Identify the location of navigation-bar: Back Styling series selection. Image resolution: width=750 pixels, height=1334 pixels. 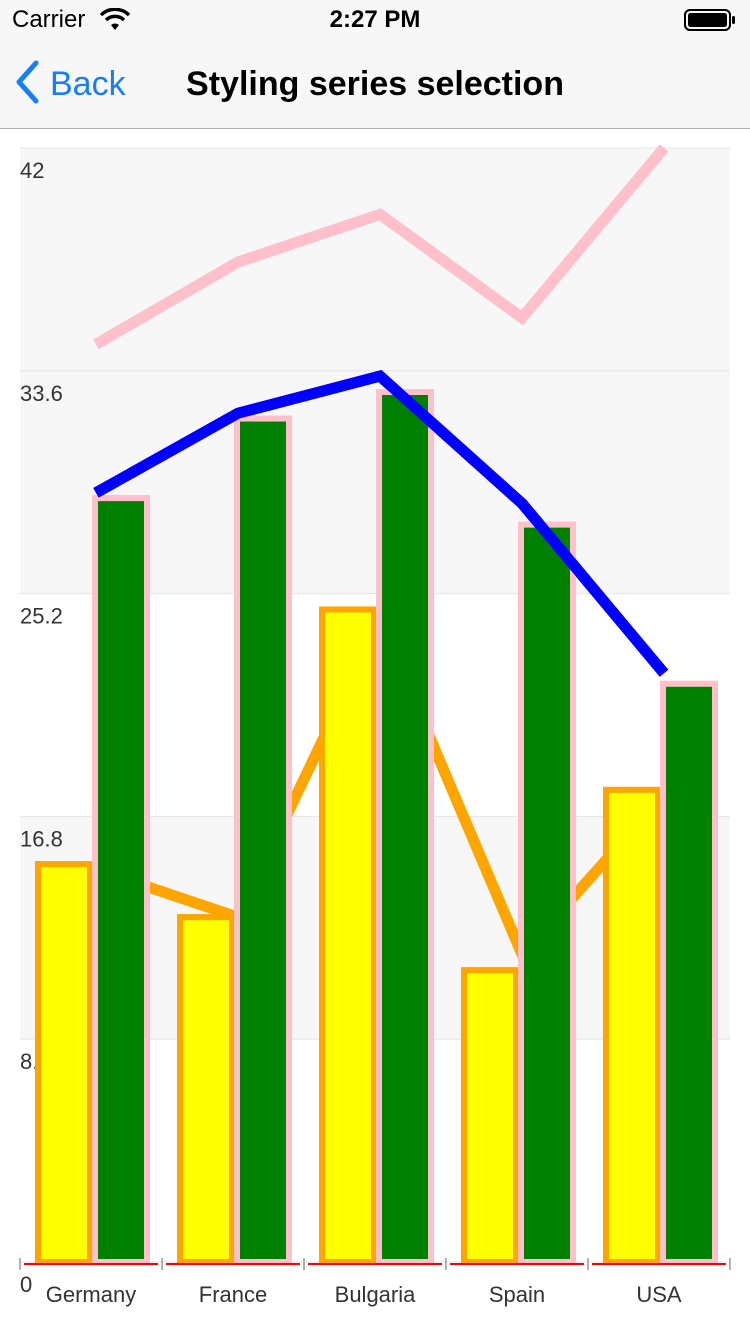
(375, 84).